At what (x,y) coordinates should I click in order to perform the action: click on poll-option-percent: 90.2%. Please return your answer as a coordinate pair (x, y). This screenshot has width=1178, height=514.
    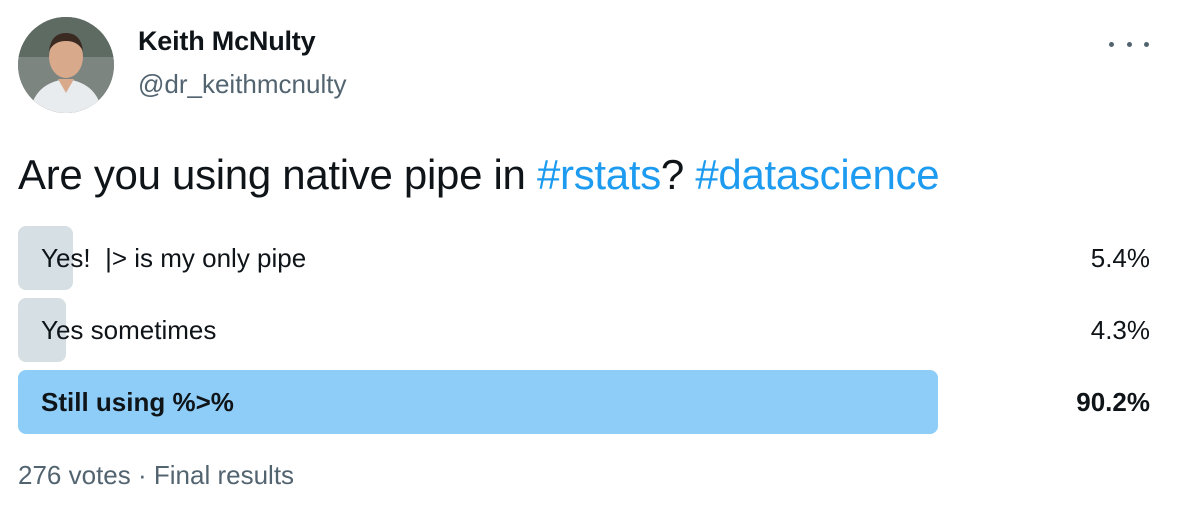
    Looking at the image, I should click on (1113, 402).